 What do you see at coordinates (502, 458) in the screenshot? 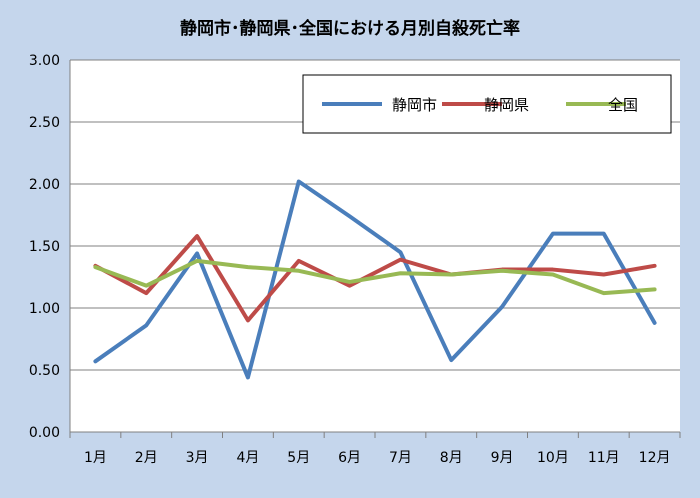
I see `x-tick-label: 9月` at bounding box center [502, 458].